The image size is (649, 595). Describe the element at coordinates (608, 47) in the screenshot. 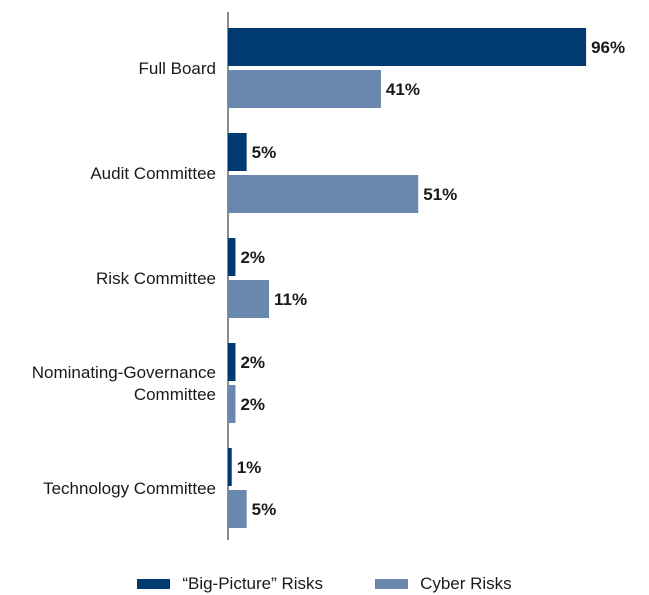

I see `data-label: 96%` at that location.